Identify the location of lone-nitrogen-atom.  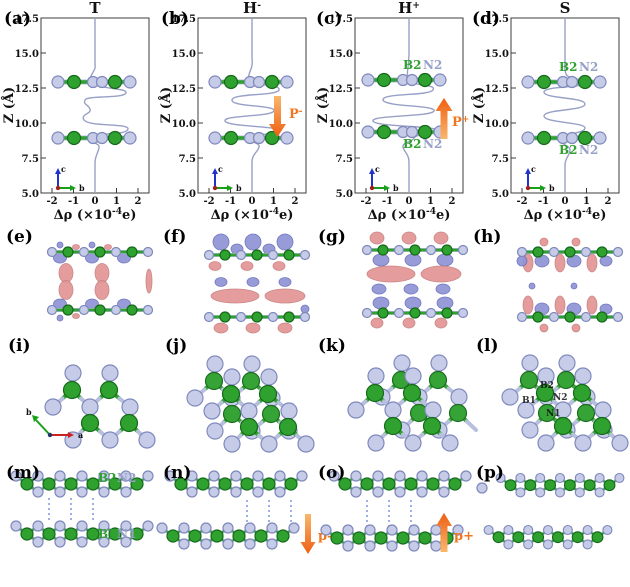
(482, 488).